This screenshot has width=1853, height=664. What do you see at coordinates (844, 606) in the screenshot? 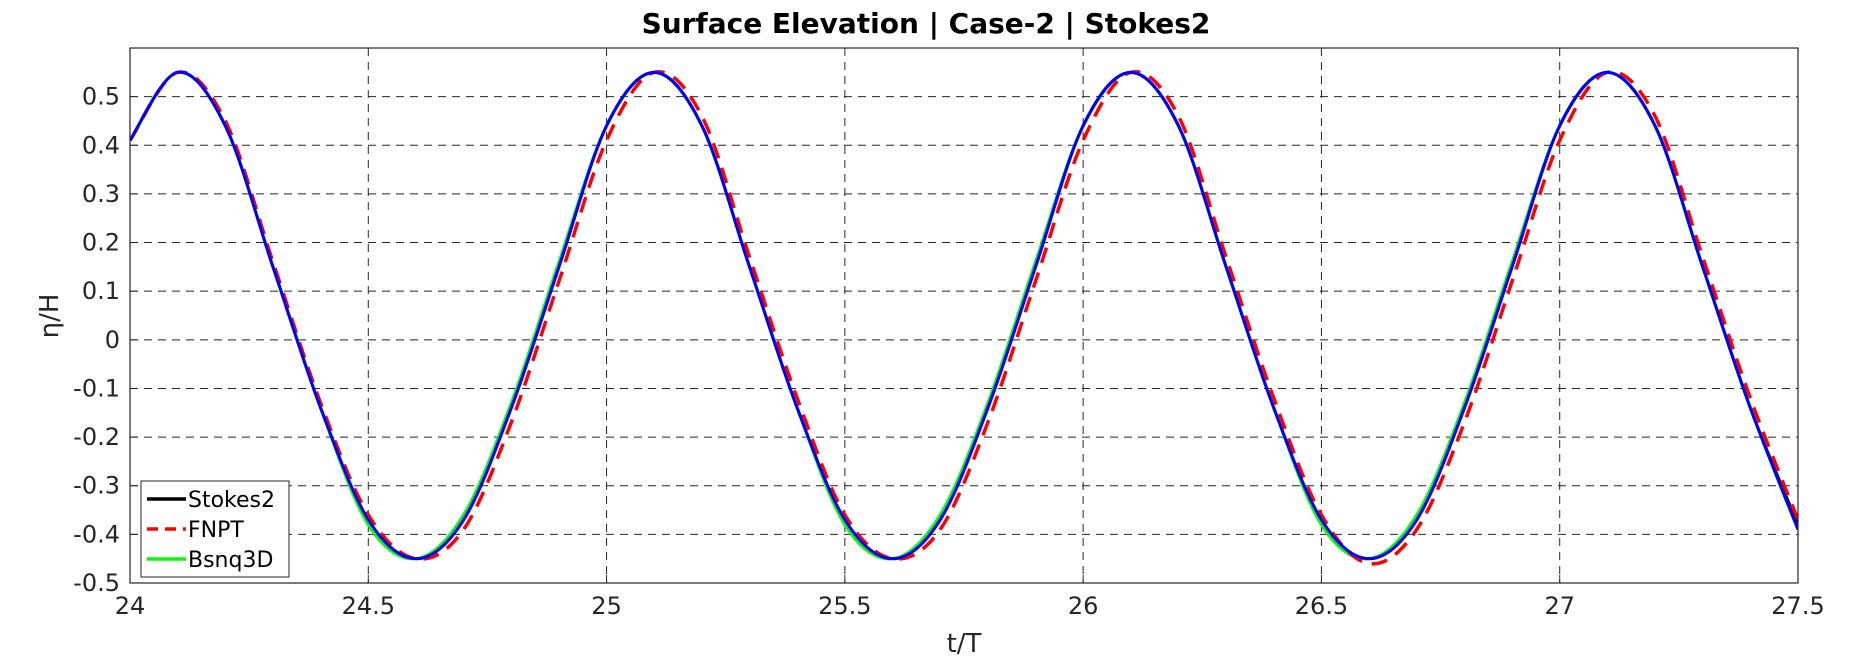
I see `x-tick-label: 25.5` at bounding box center [844, 606].